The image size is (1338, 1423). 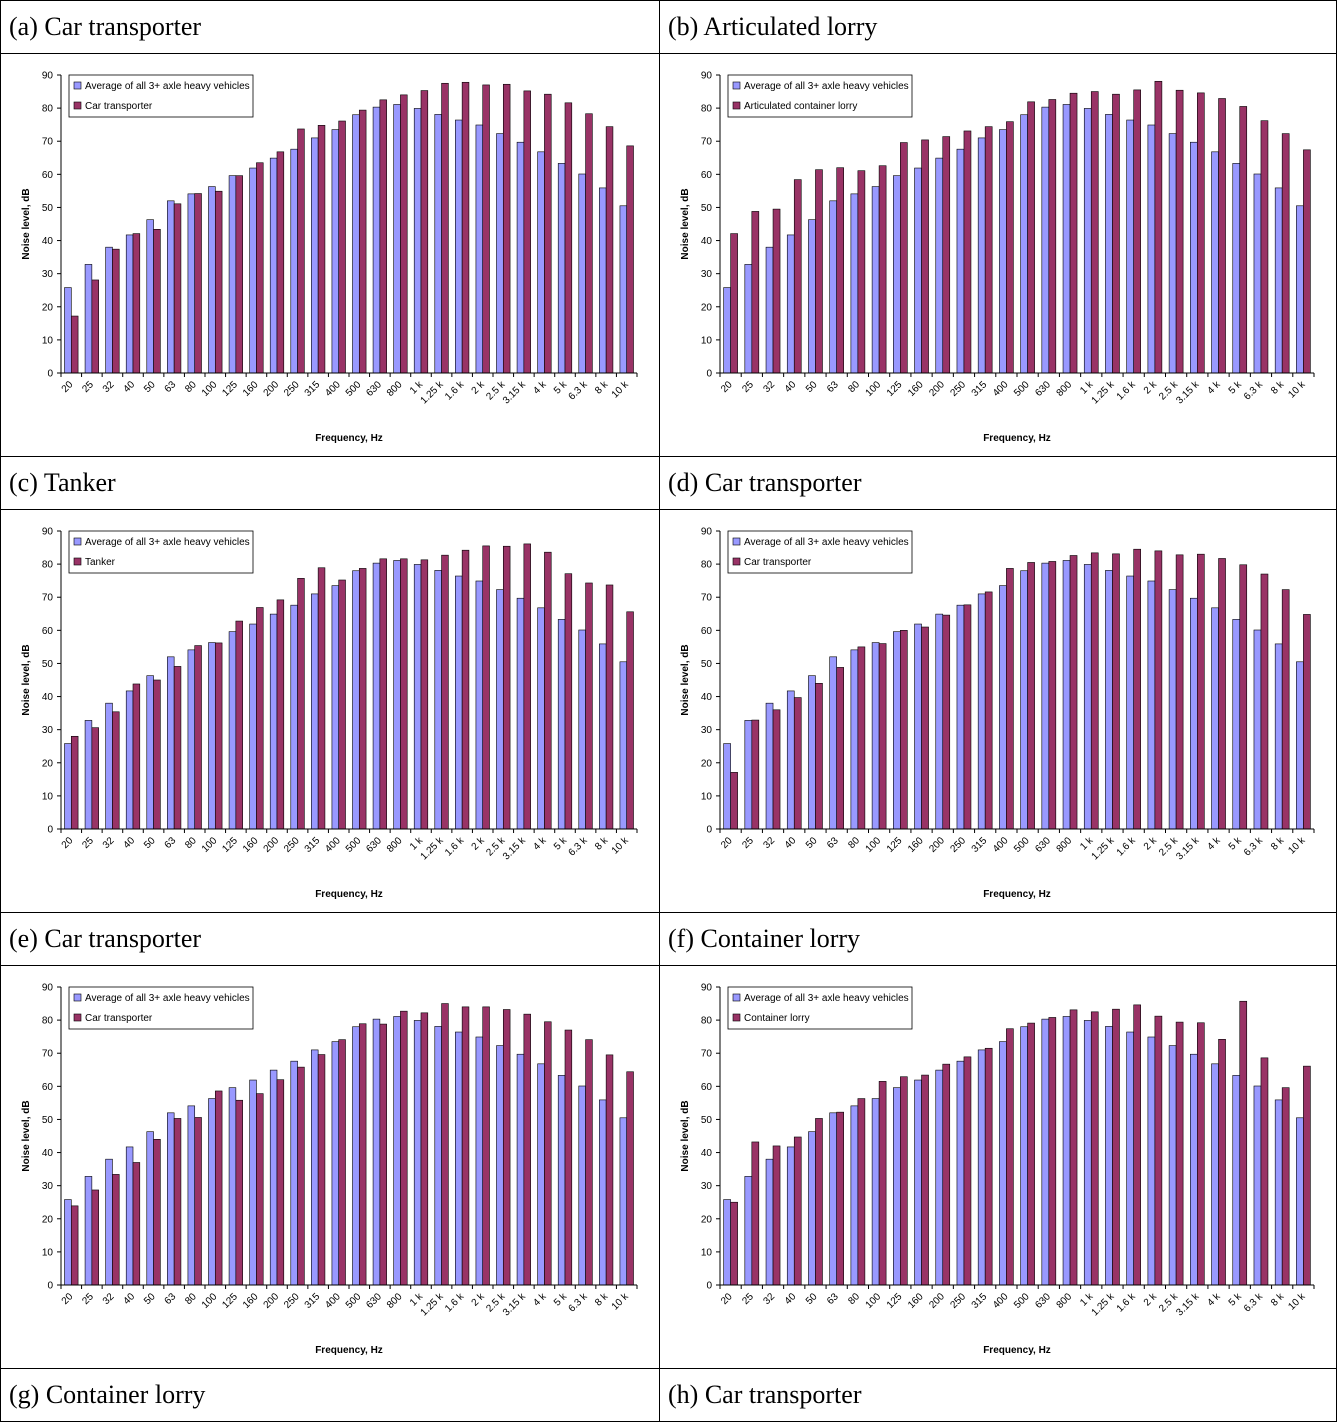 What do you see at coordinates (433, 849) in the screenshot?
I see `x-tick-label: 1.25 k` at bounding box center [433, 849].